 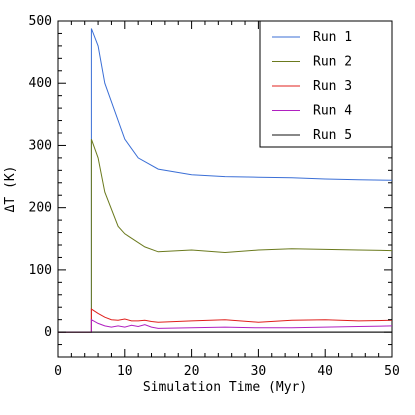 I want to click on x-tick-labels: 0 10 20 30 40 50, so click(x=227, y=371).